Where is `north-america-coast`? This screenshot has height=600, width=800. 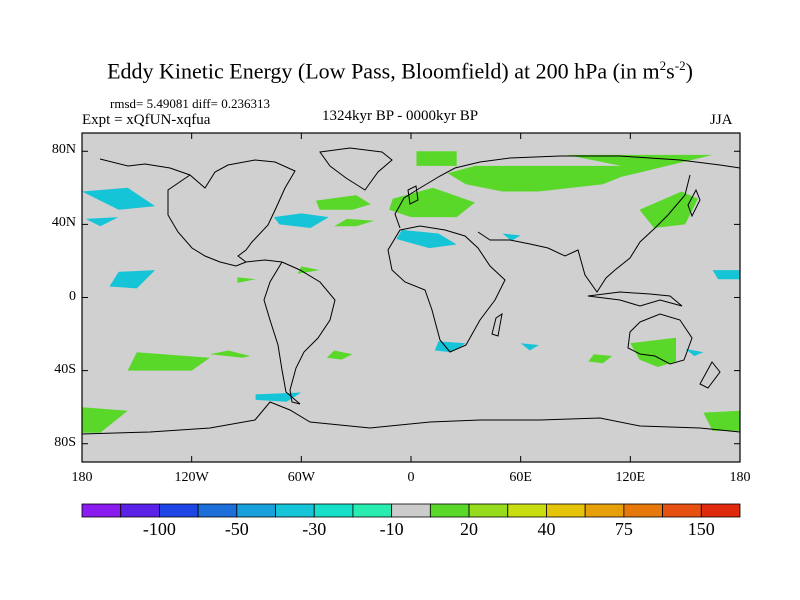 north-america-coast is located at coordinates (197, 210).